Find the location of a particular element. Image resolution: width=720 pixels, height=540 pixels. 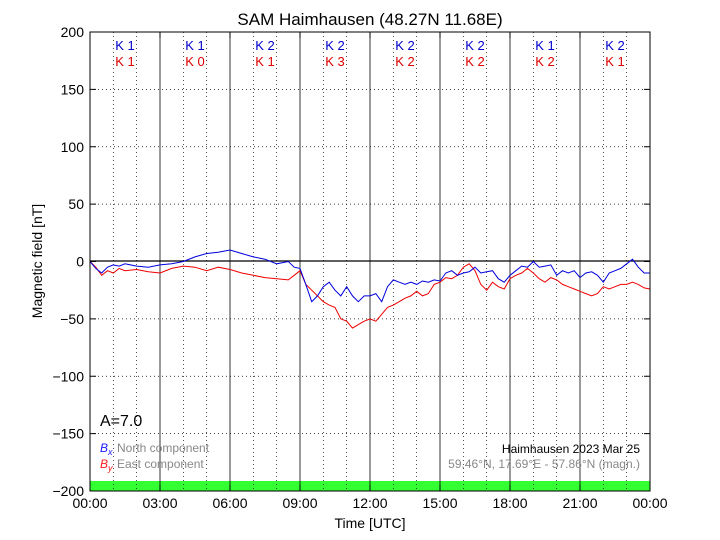

y-tick-label: −200 is located at coordinates (68, 491).